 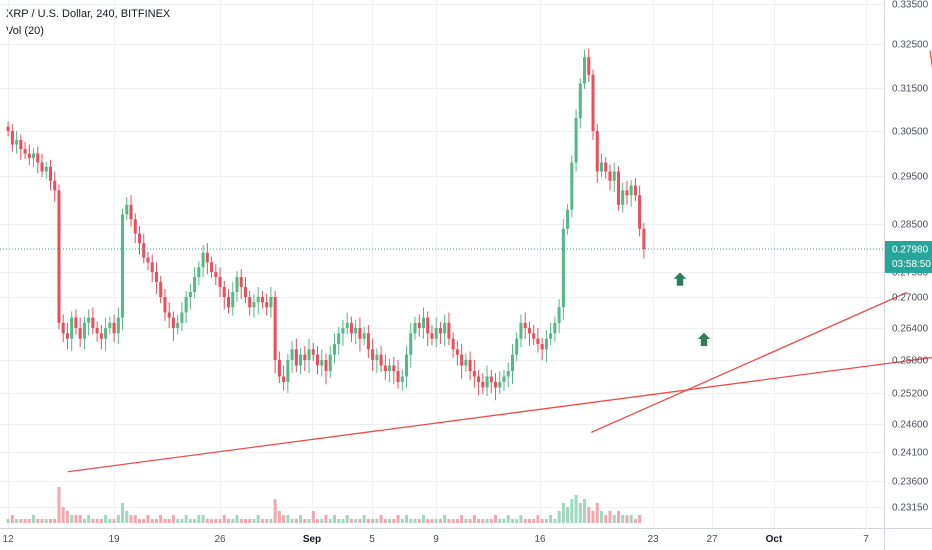 What do you see at coordinates (712, 539) in the screenshot?
I see `time-tick-label: 27` at bounding box center [712, 539].